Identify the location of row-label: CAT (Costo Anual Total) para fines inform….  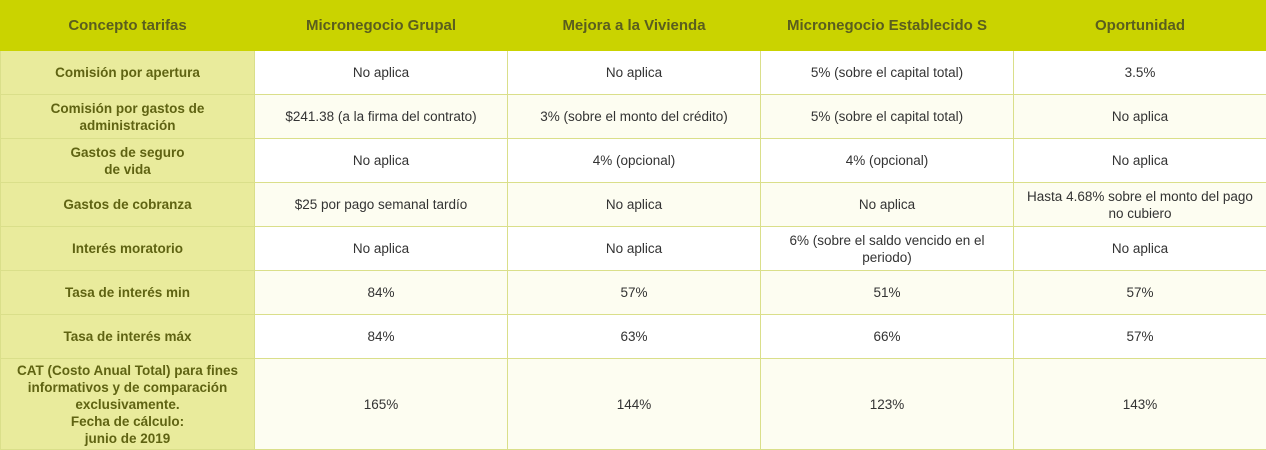
(127, 404).